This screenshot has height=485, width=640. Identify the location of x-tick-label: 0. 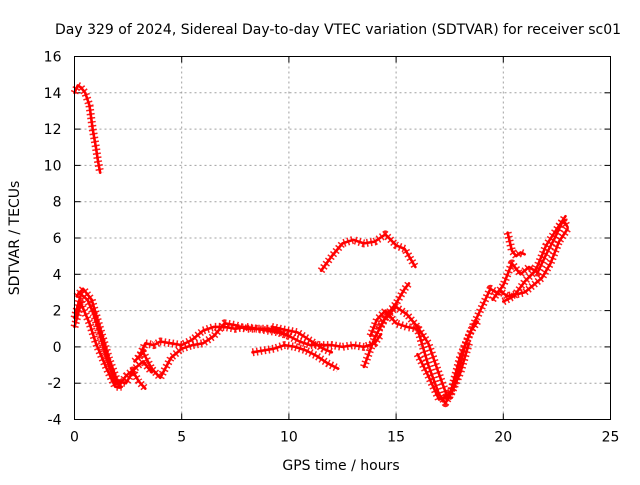
(74, 438).